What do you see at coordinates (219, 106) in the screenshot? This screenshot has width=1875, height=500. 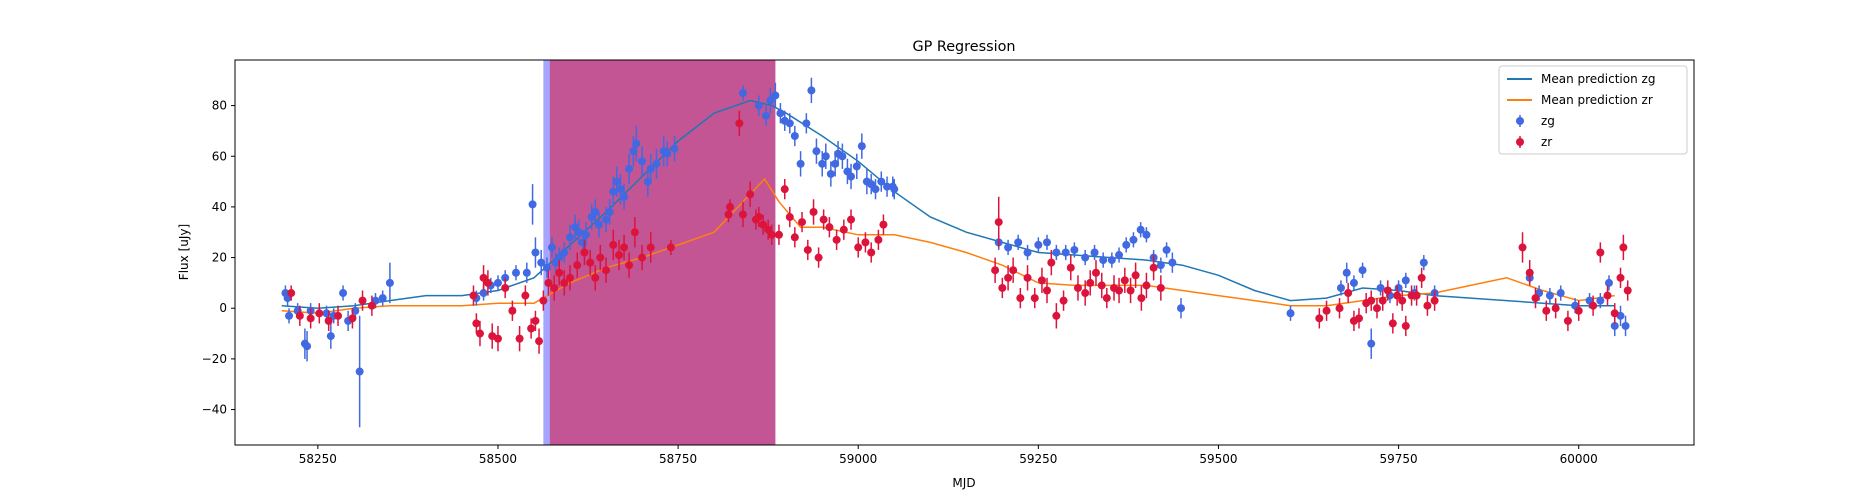 I see `y-tick-label: 80` at bounding box center [219, 106].